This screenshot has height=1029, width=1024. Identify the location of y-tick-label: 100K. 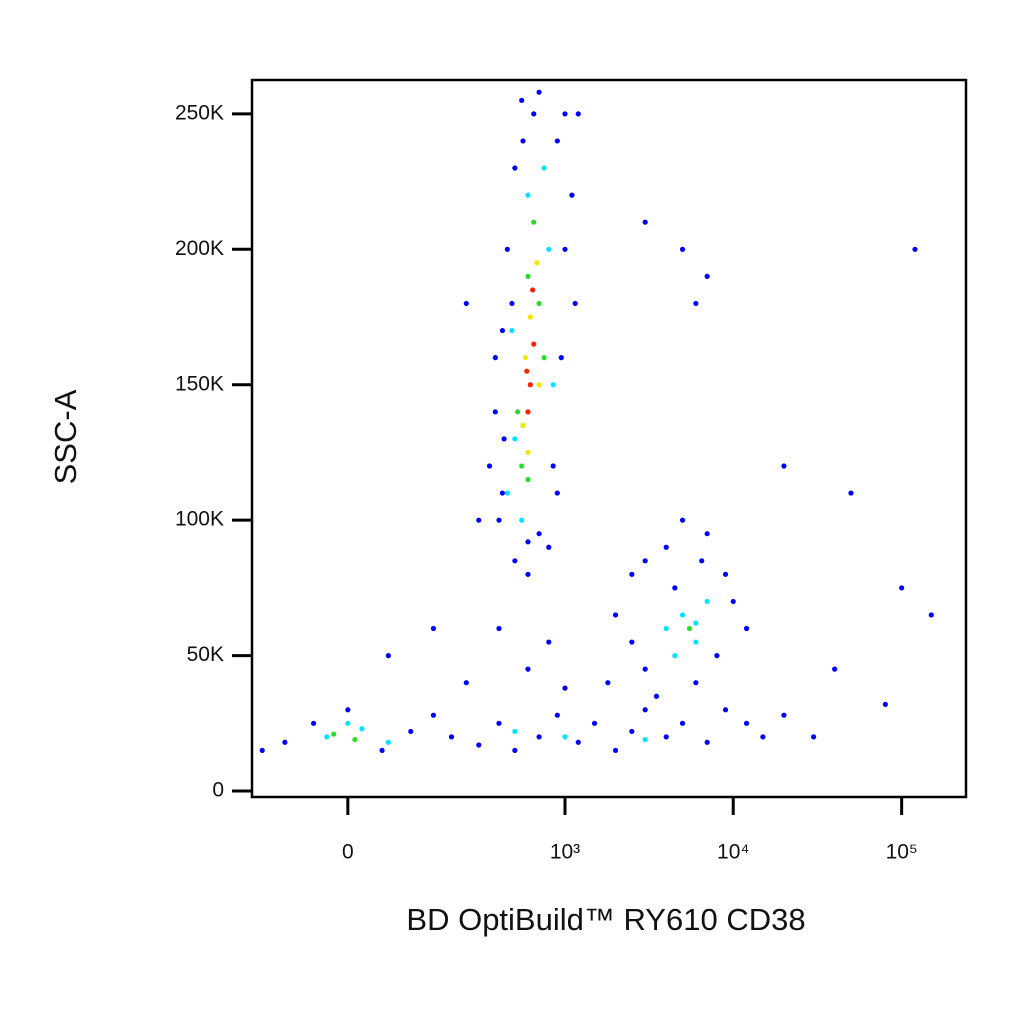
(199, 519).